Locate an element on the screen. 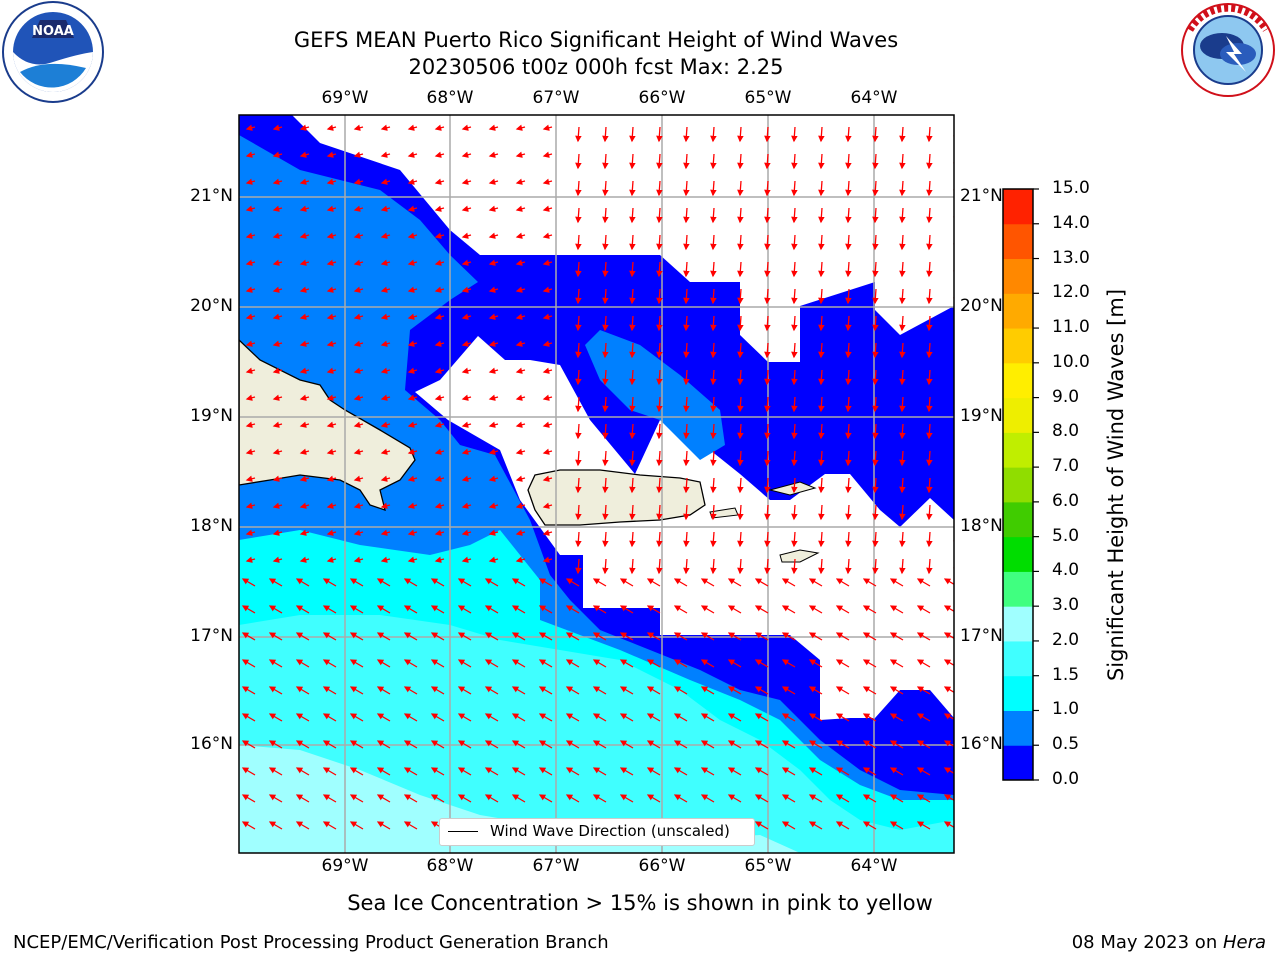  colorbar-tick-label: 0.0 is located at coordinates (1066, 779).